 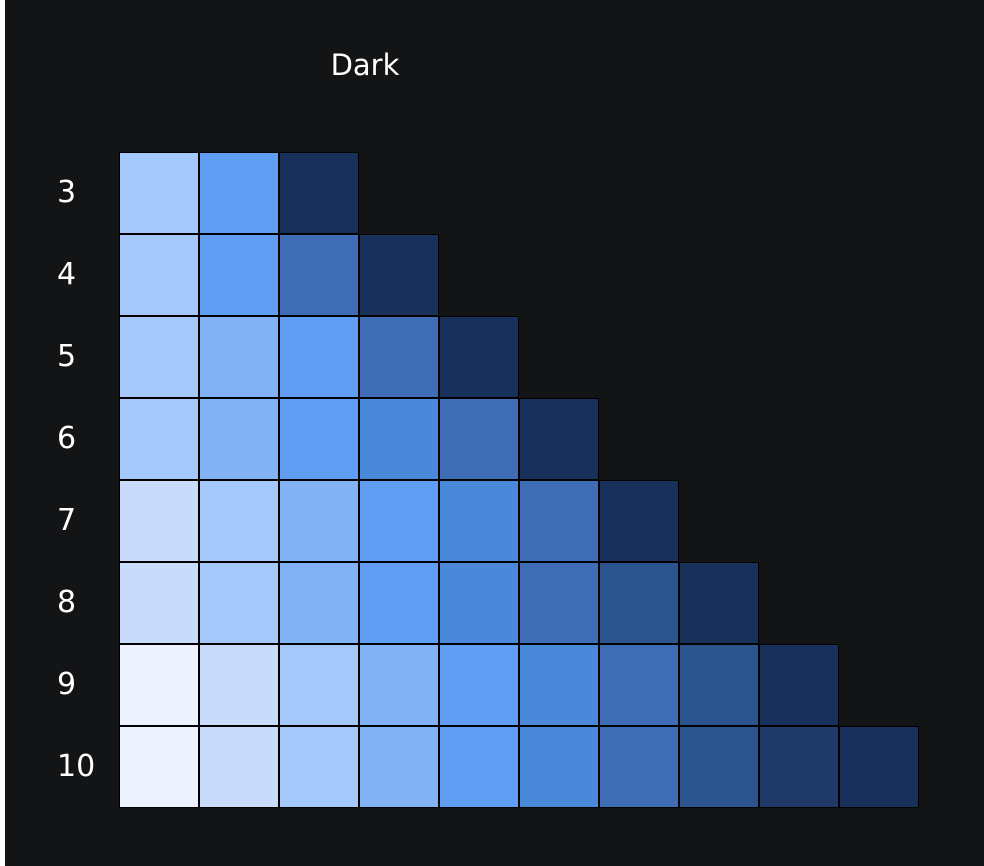 I want to click on palette-row-7: 7, so click(x=494, y=521).